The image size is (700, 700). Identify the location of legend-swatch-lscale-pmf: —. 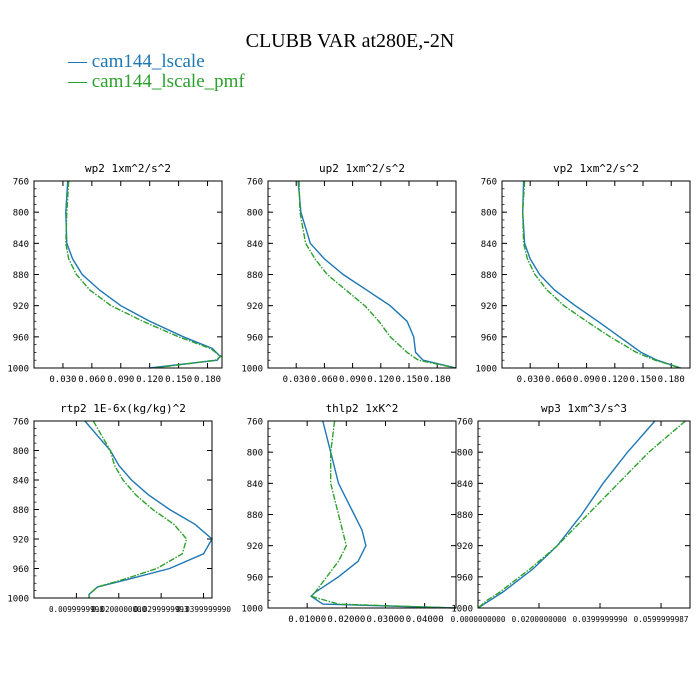
(80, 81).